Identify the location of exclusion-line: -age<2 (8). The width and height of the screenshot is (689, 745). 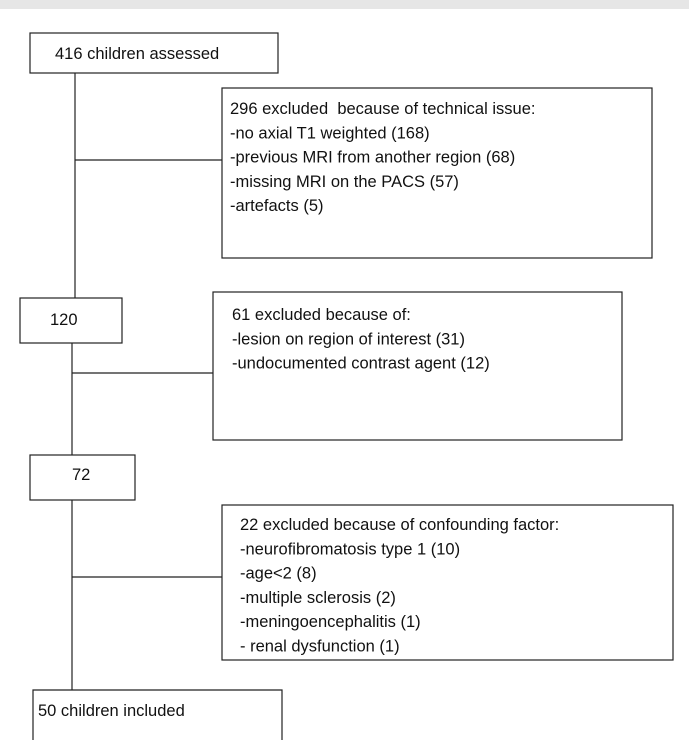
(278, 574).